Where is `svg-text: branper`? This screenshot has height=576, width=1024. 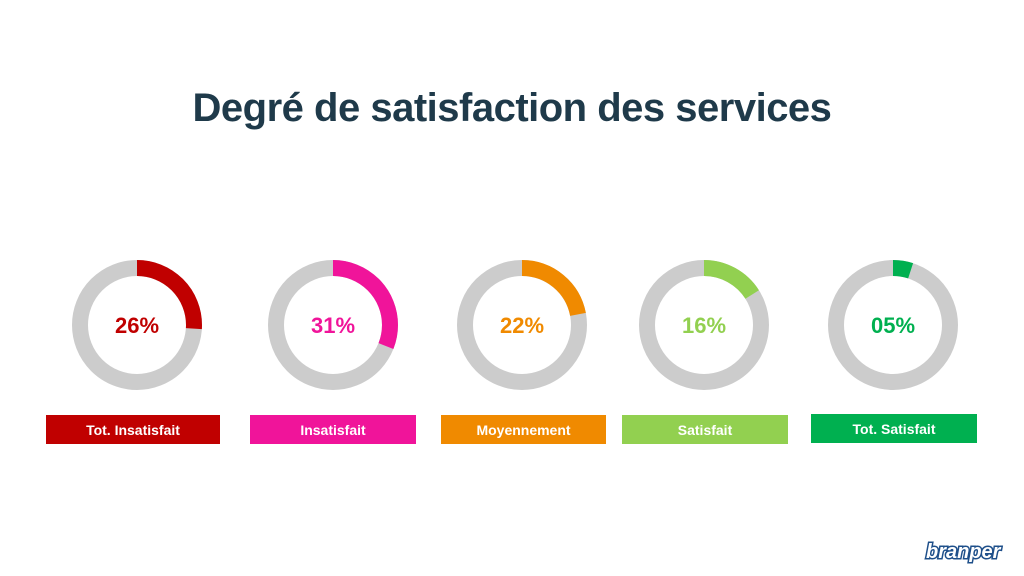
svg-text: branper is located at coordinates (964, 552).